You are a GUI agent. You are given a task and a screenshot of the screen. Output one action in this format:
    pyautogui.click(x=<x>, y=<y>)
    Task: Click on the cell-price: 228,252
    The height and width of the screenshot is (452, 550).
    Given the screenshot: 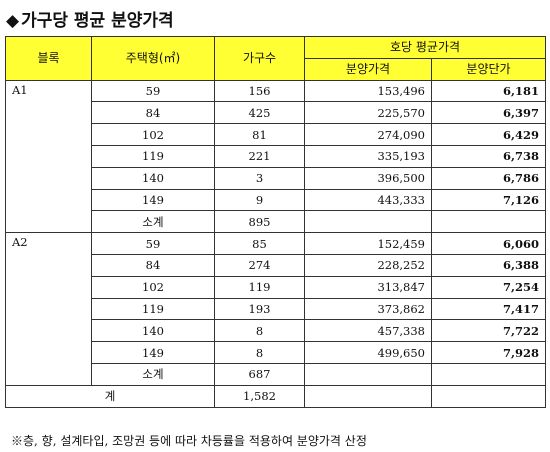 What is the action you would take?
    pyautogui.click(x=368, y=265)
    